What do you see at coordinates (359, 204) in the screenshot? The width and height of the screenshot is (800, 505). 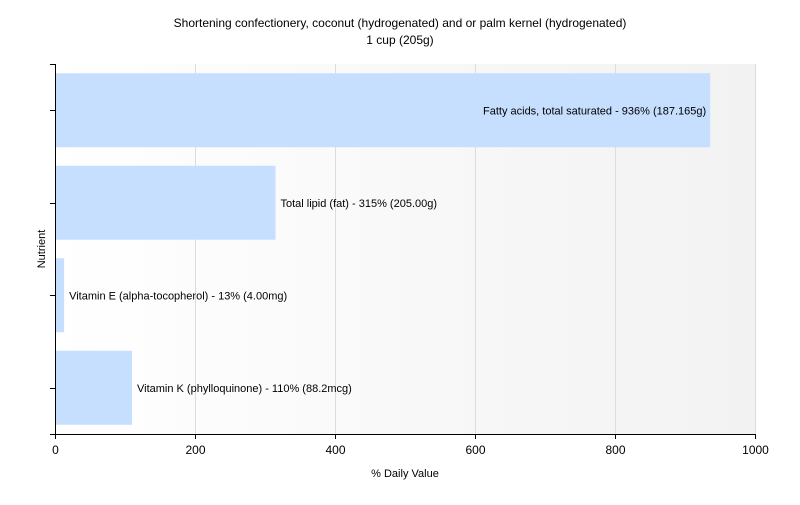 I see `bar-data-label: Total lipid (fat) - 315% (205.00g)` at bounding box center [359, 204].